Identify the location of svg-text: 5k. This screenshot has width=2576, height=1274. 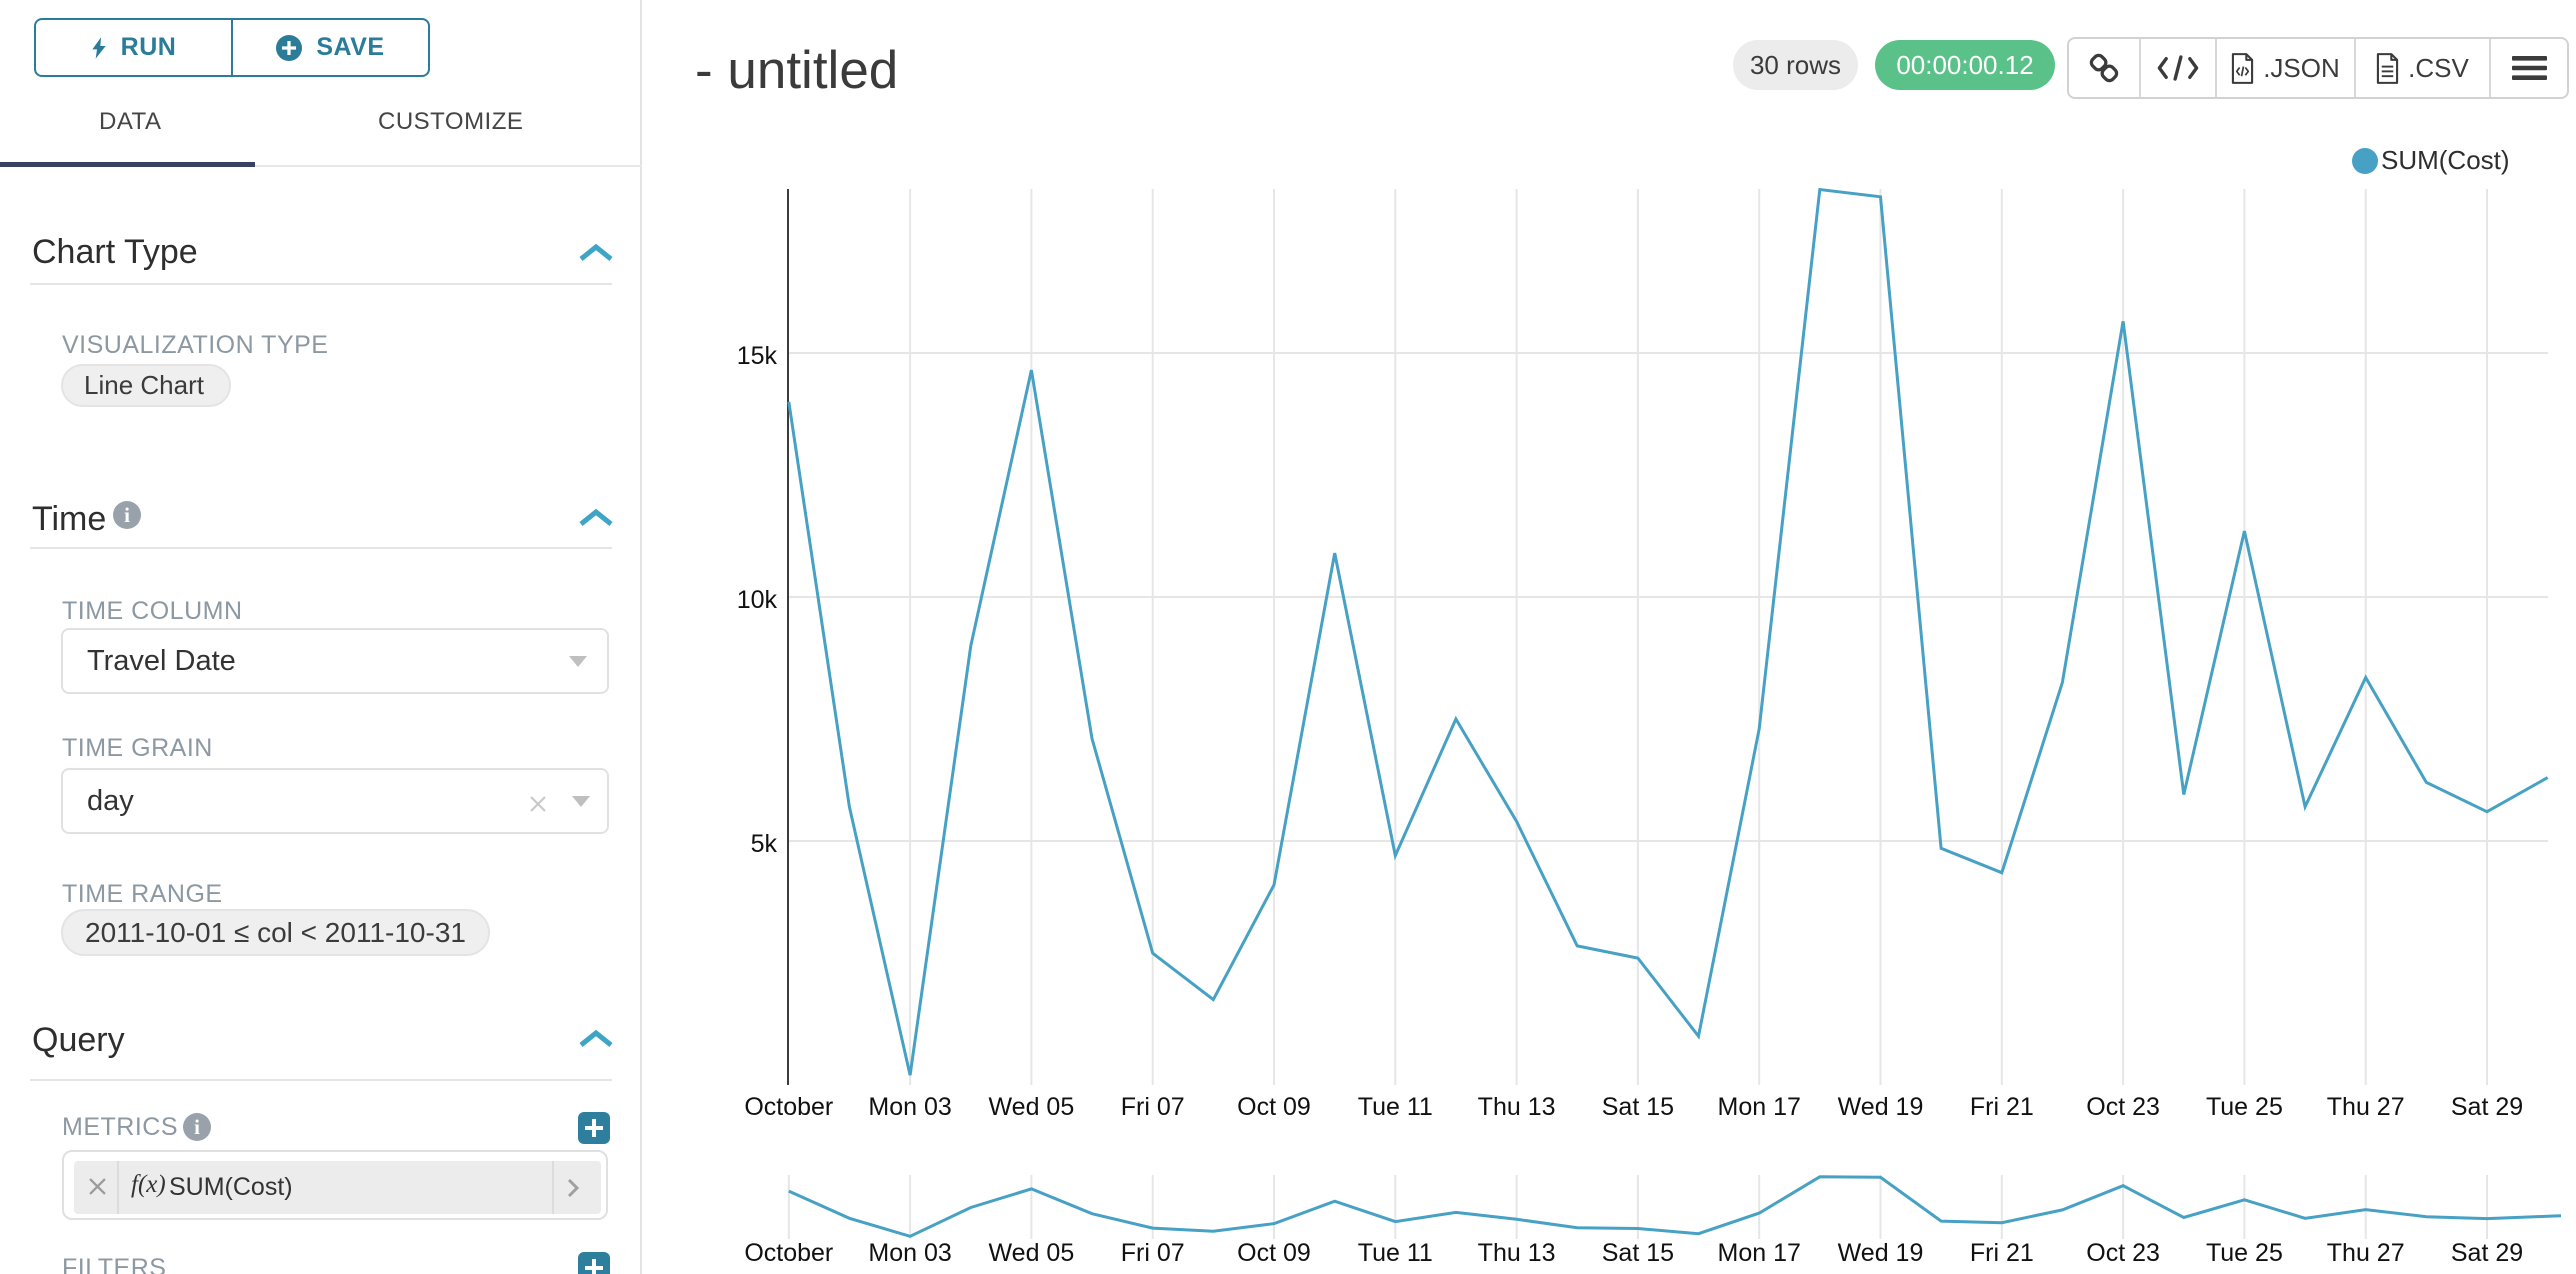
(764, 844).